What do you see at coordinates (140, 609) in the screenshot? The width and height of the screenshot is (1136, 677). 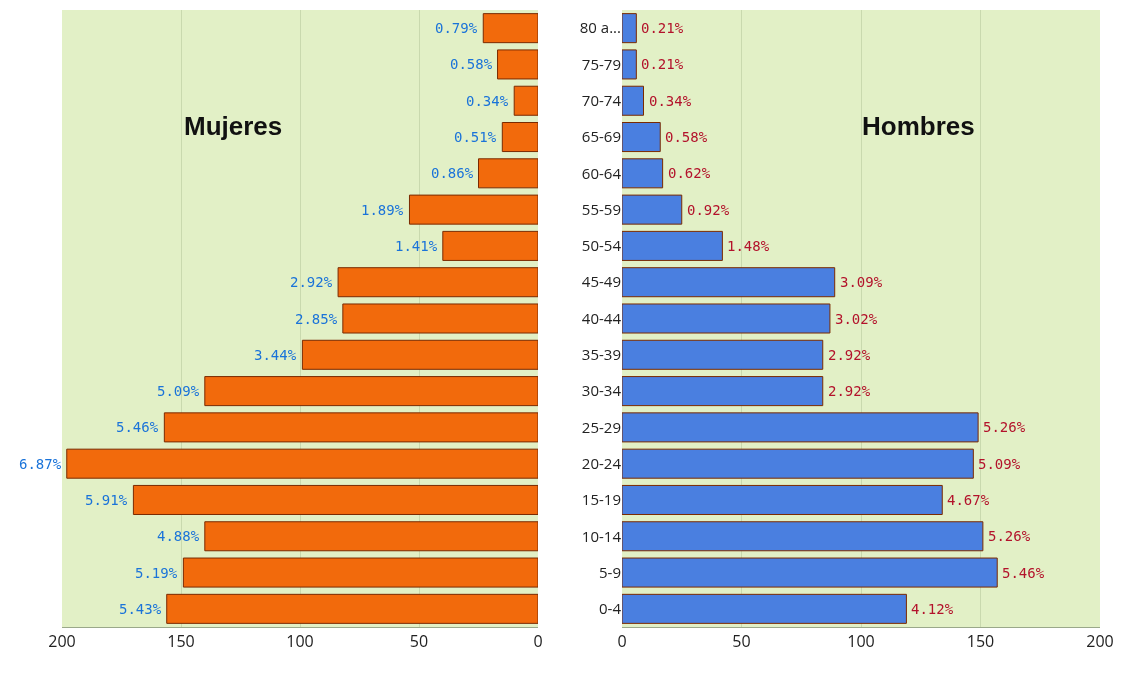 I see `annotation: 5.43%` at bounding box center [140, 609].